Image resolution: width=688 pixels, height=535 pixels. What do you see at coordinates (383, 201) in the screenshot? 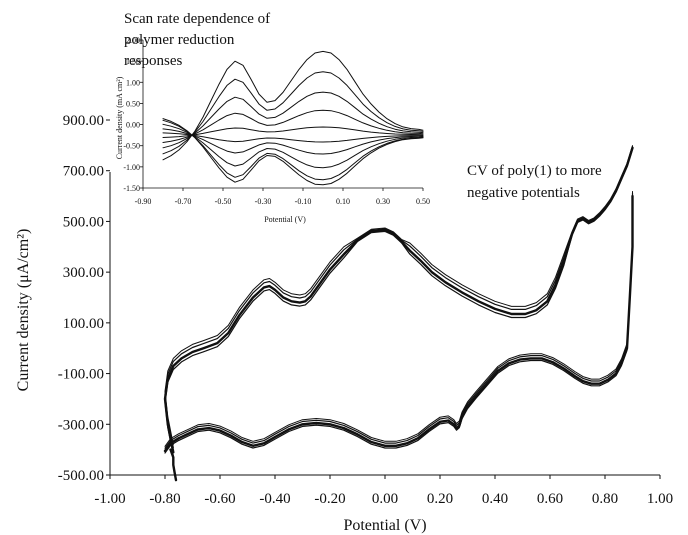
I see `inset-x-tick-label: 0.30` at bounding box center [383, 201].